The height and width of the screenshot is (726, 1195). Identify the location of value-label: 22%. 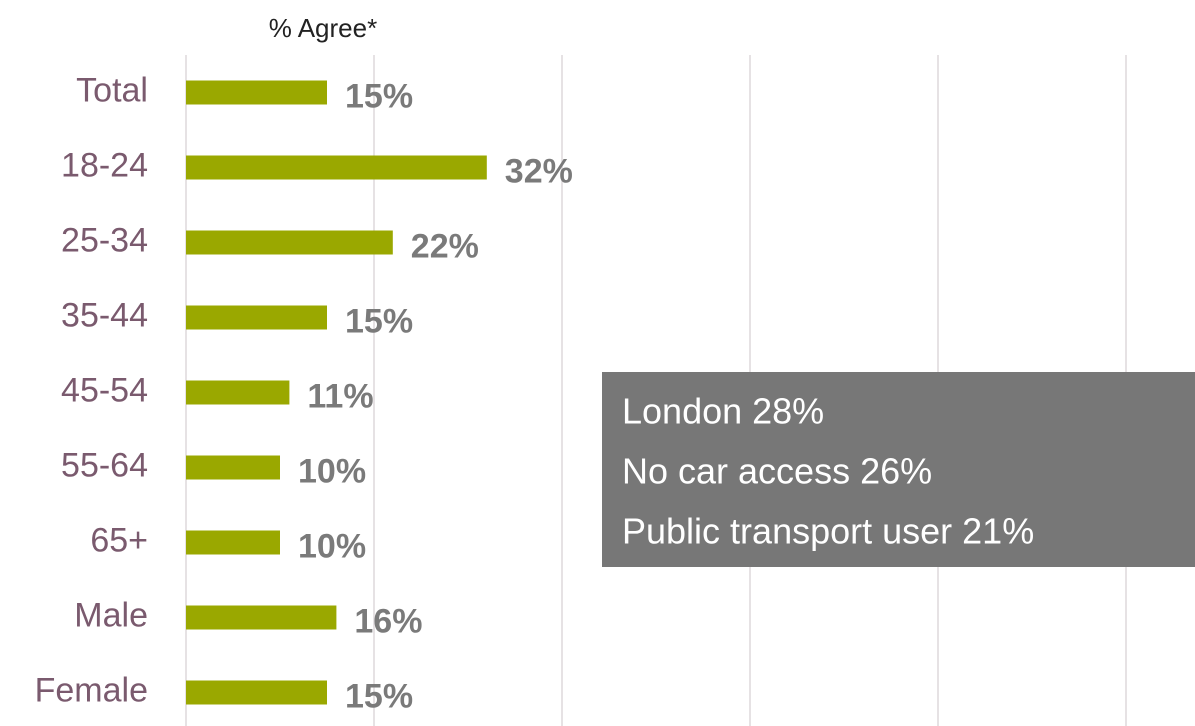
(445, 246).